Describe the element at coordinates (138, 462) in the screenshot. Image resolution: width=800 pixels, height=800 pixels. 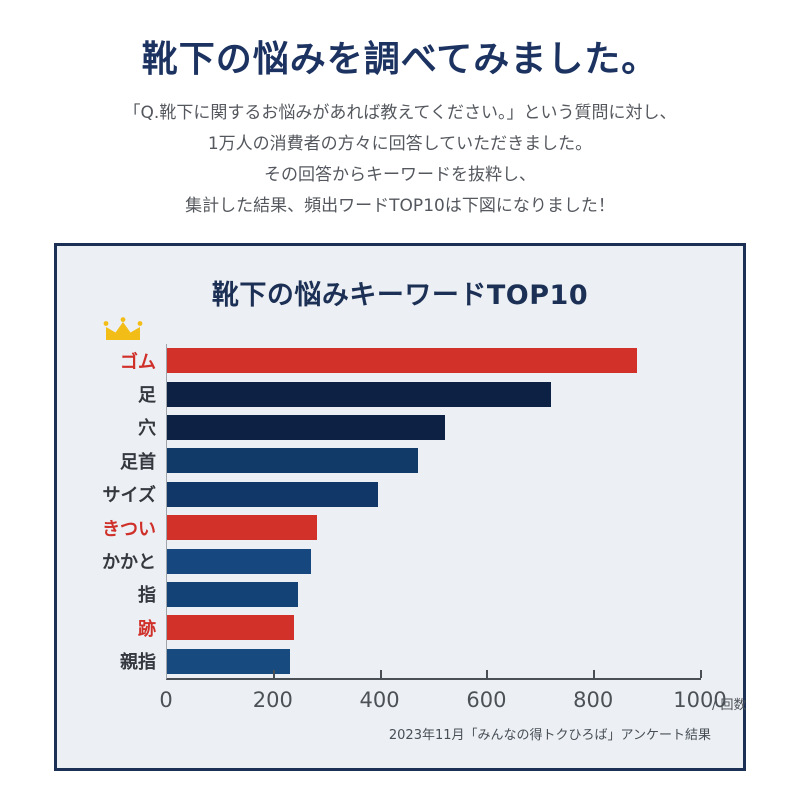
I see `bar-label-4: 足首` at that location.